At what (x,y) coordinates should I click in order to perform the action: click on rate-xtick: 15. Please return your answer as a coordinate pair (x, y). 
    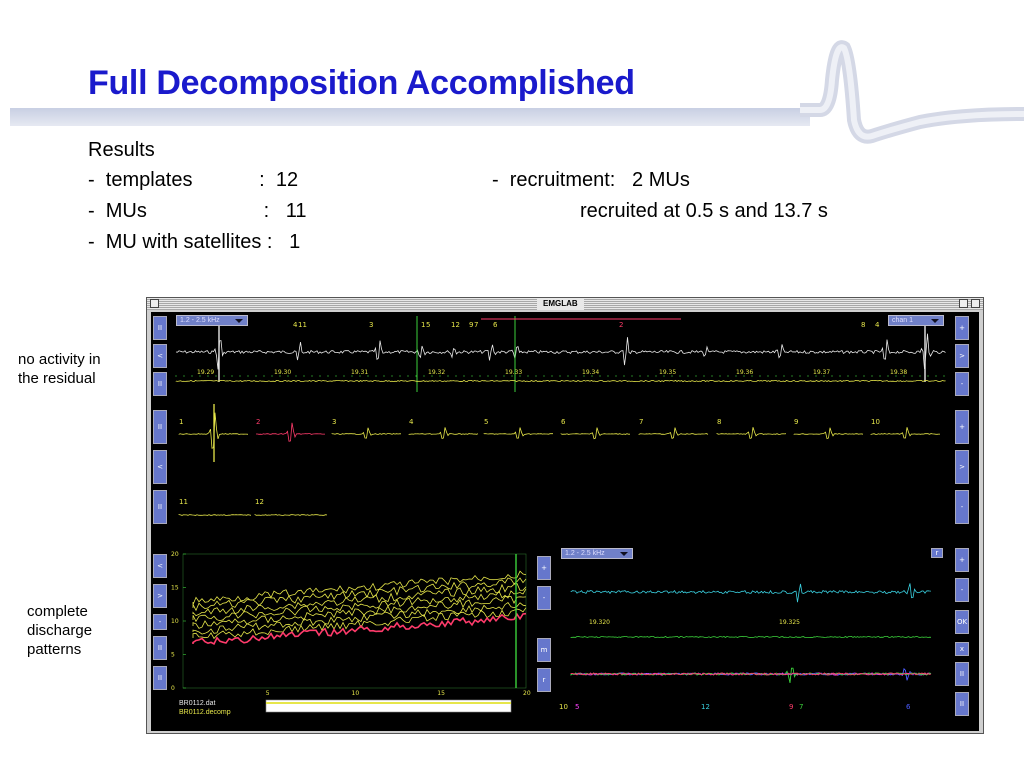
    Looking at the image, I should click on (441, 693).